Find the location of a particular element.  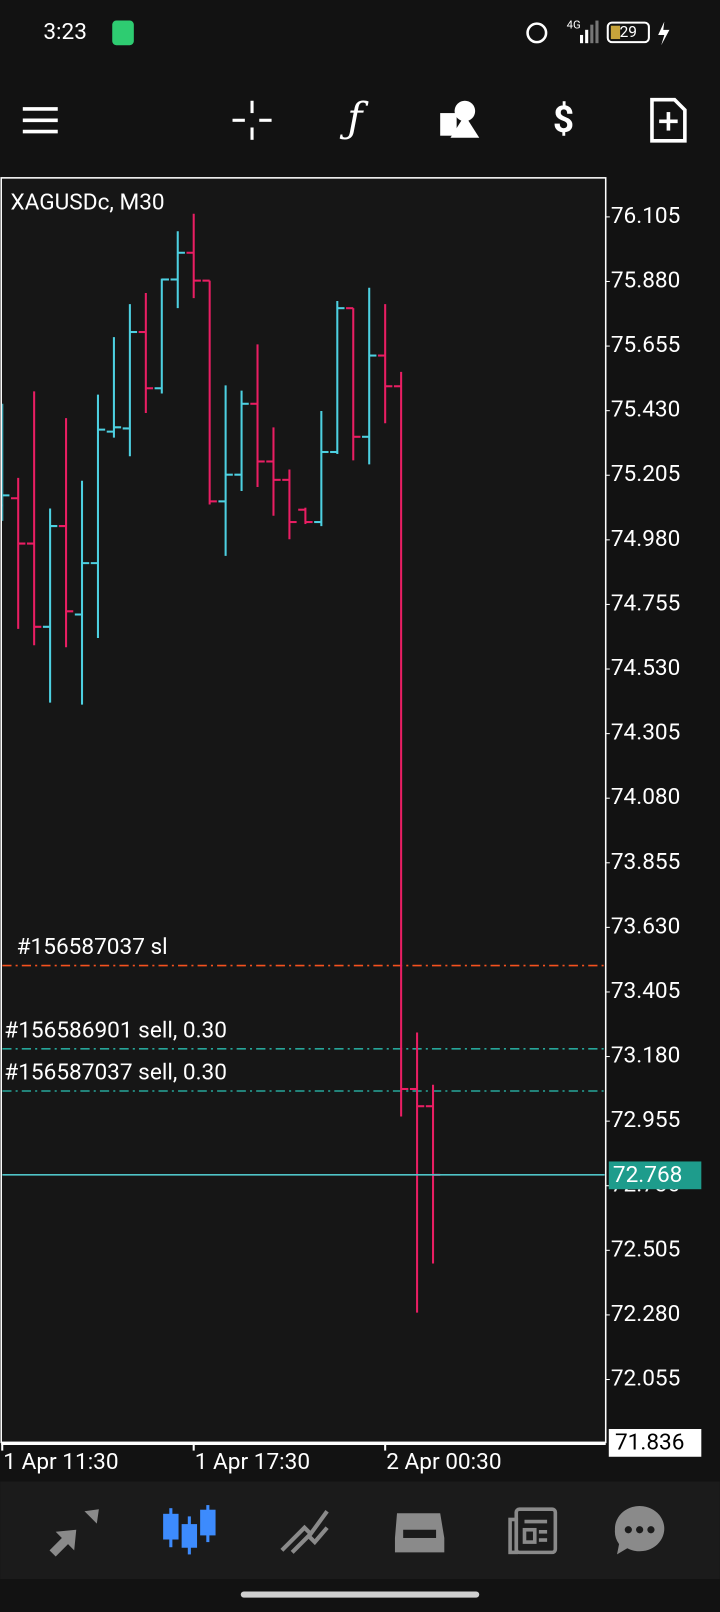

chat-tab is located at coordinates (639, 1530).